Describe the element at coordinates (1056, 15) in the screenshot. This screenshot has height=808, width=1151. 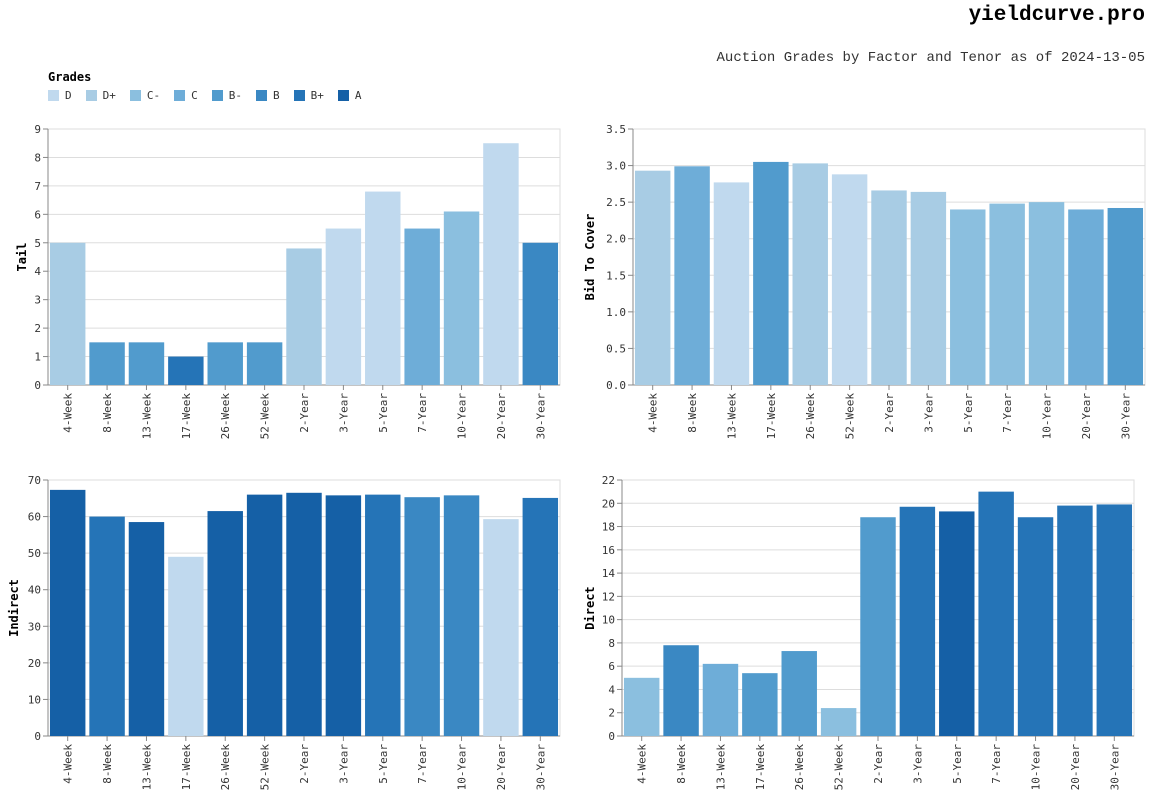
I see `brand-title: yieldcurve.pro` at that location.